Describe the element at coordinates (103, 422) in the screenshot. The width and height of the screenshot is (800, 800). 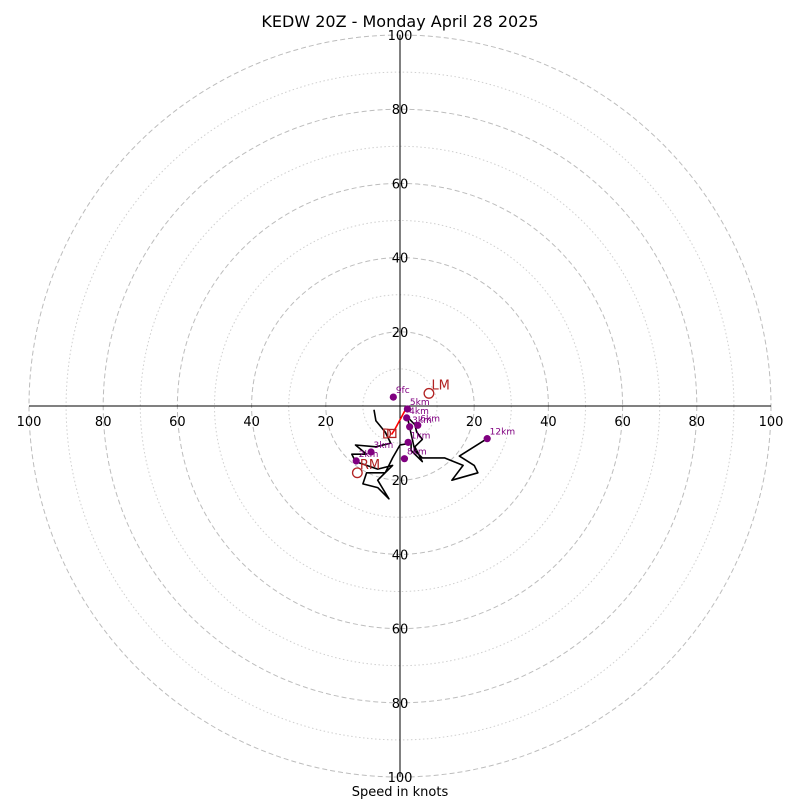
I see `x-tick-label-left: 80` at that location.